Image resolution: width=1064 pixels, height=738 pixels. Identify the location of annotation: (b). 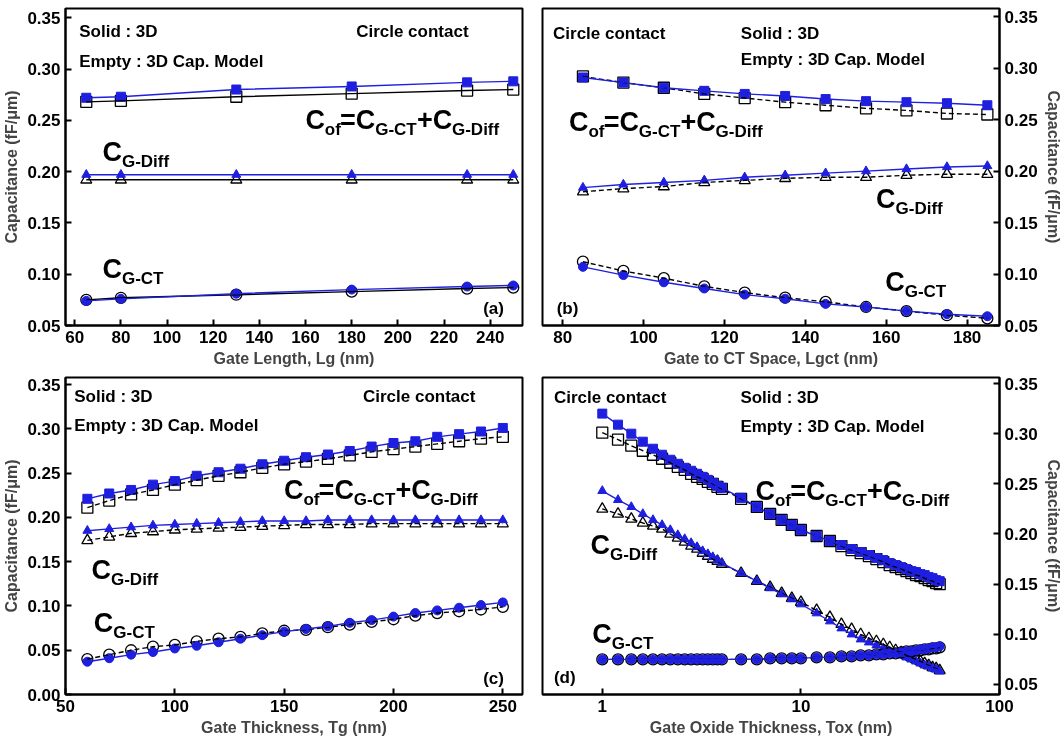
(567, 308).